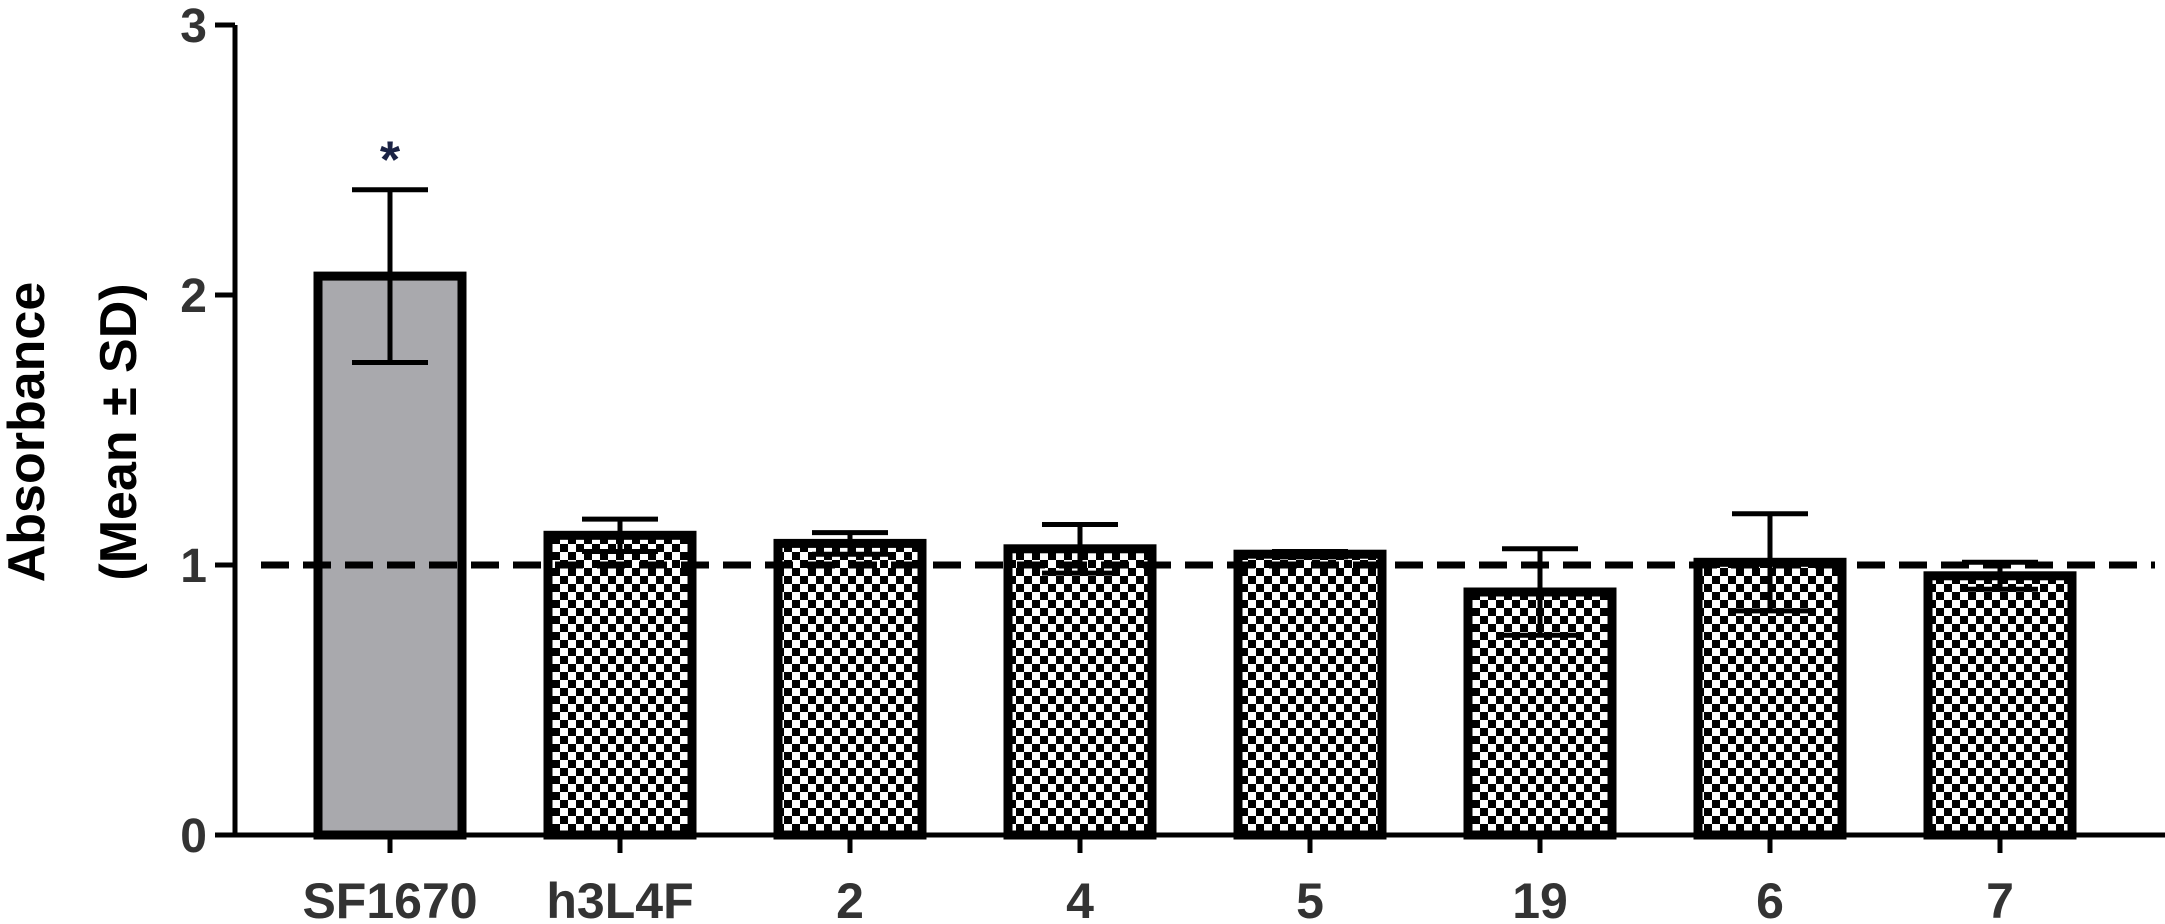  I want to click on y-tick-label-0: 0, so click(193, 836).